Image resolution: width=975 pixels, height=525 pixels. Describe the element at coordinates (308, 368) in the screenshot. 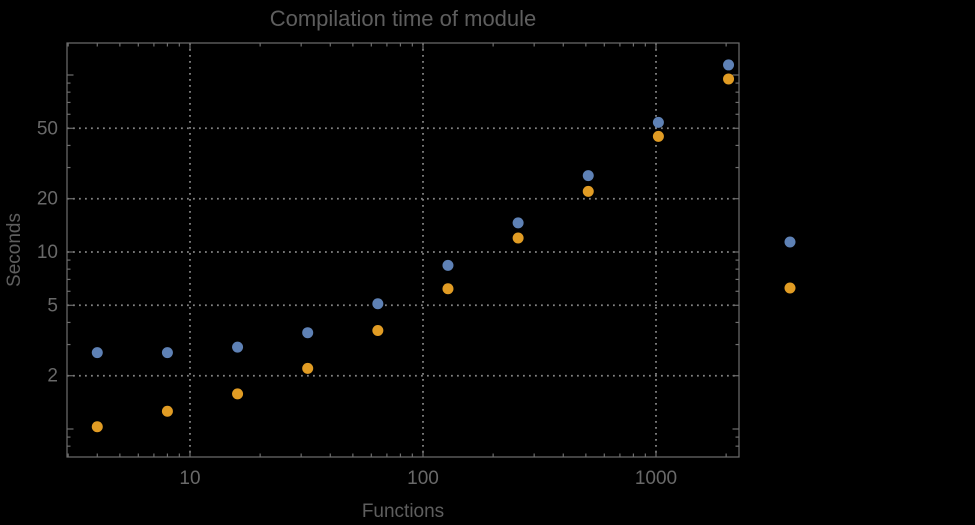

I see `data-point-orange-x32` at that location.